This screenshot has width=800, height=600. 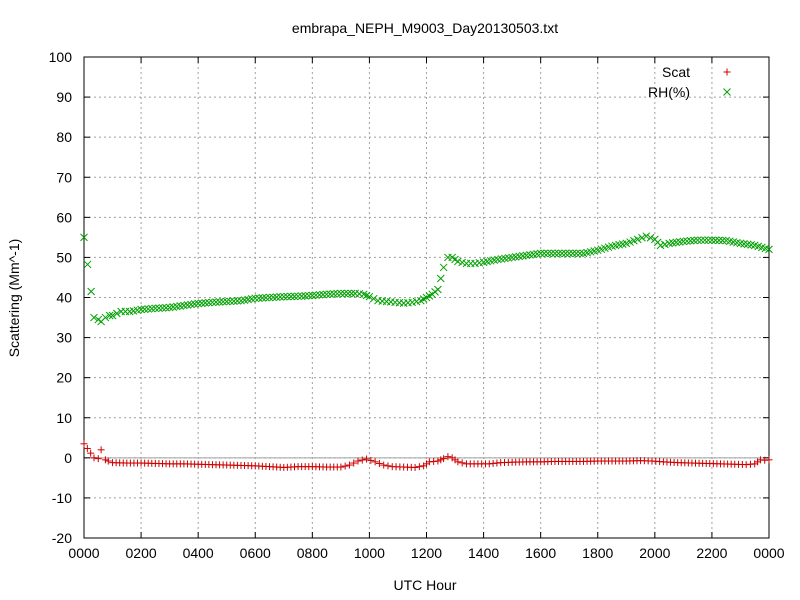 What do you see at coordinates (426, 553) in the screenshot?
I see `x-tick-label: 1200` at bounding box center [426, 553].